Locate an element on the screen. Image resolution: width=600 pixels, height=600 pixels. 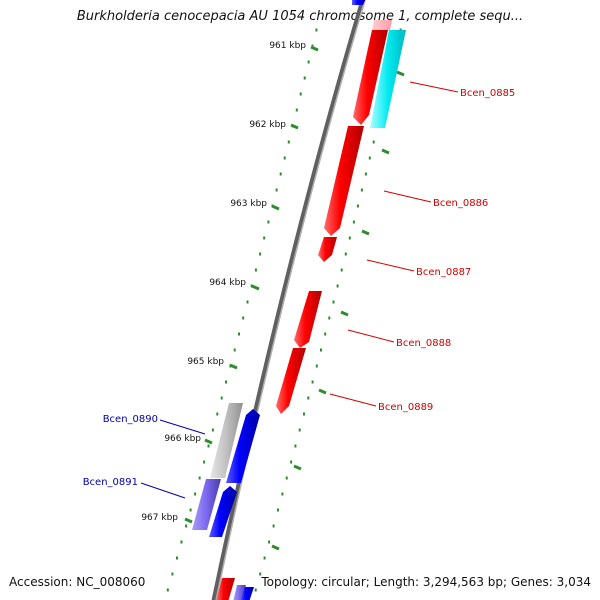
gene-bcen-0890-body is located at coordinates (243, 446).